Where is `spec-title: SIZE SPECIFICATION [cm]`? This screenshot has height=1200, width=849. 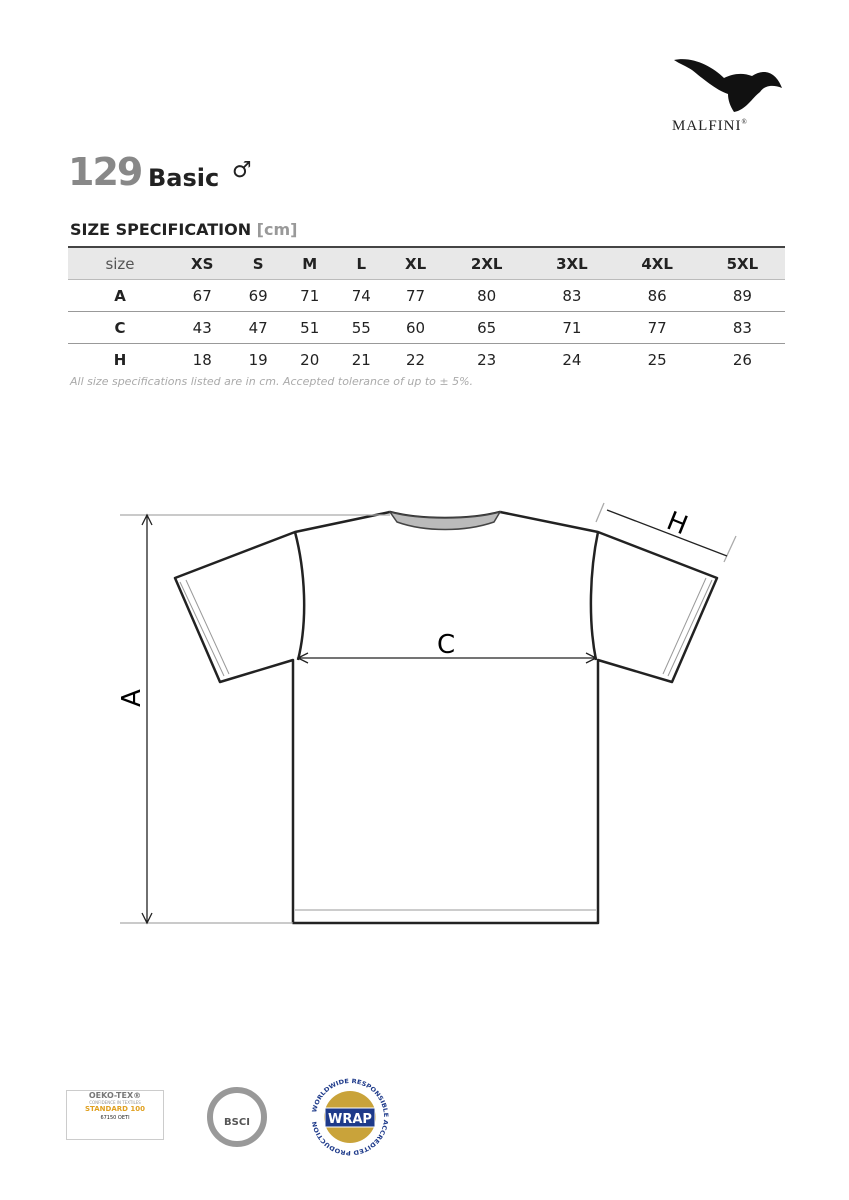 spec-title: SIZE SPECIFICATION [cm] is located at coordinates (184, 229).